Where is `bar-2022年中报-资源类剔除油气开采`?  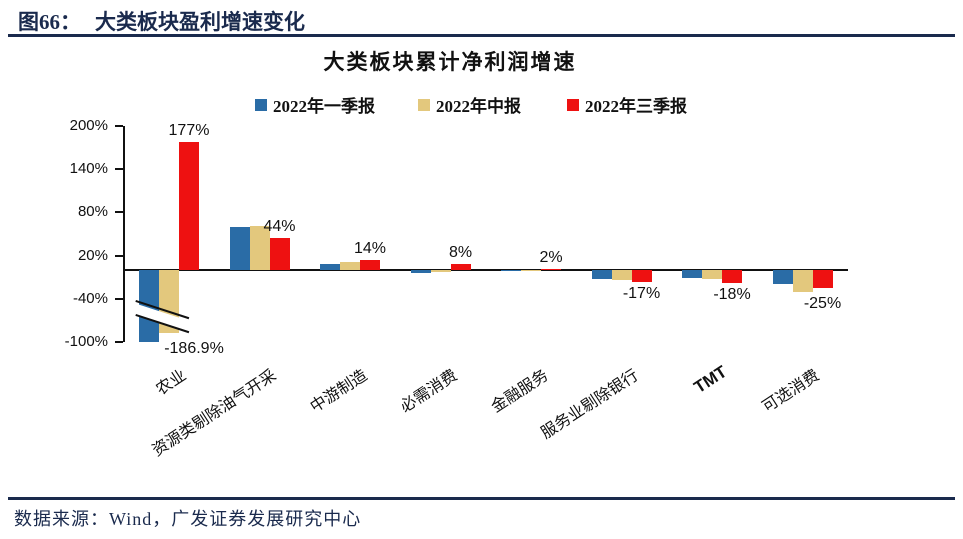
bar-2022年中报-资源类剔除油气开采 is located at coordinates (259, 247).